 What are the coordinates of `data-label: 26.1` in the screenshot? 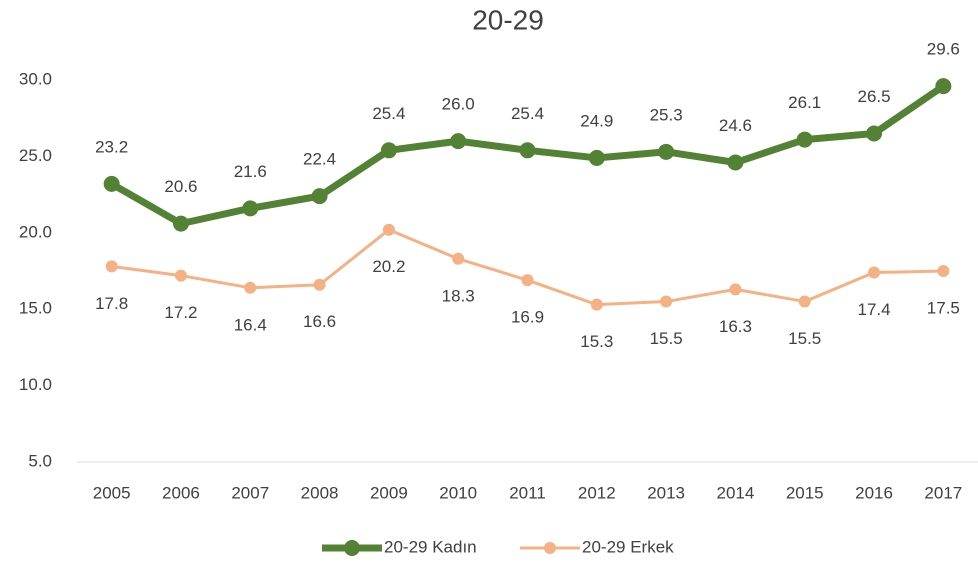 It's located at (804, 102).